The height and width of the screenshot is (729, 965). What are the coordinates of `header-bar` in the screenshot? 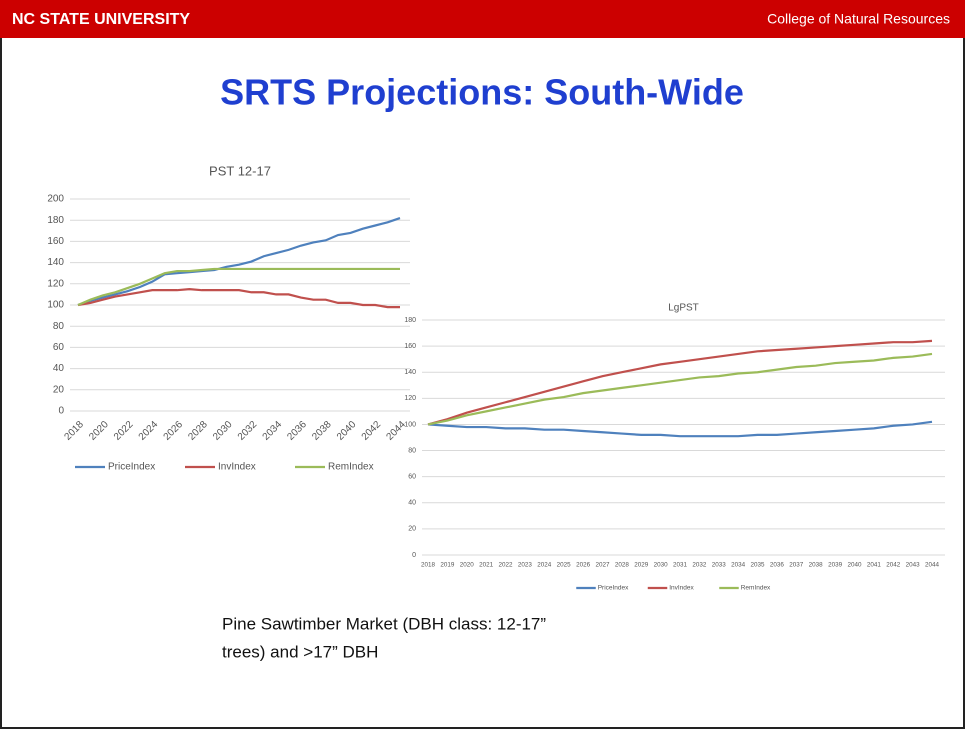 It's located at (482, 19).